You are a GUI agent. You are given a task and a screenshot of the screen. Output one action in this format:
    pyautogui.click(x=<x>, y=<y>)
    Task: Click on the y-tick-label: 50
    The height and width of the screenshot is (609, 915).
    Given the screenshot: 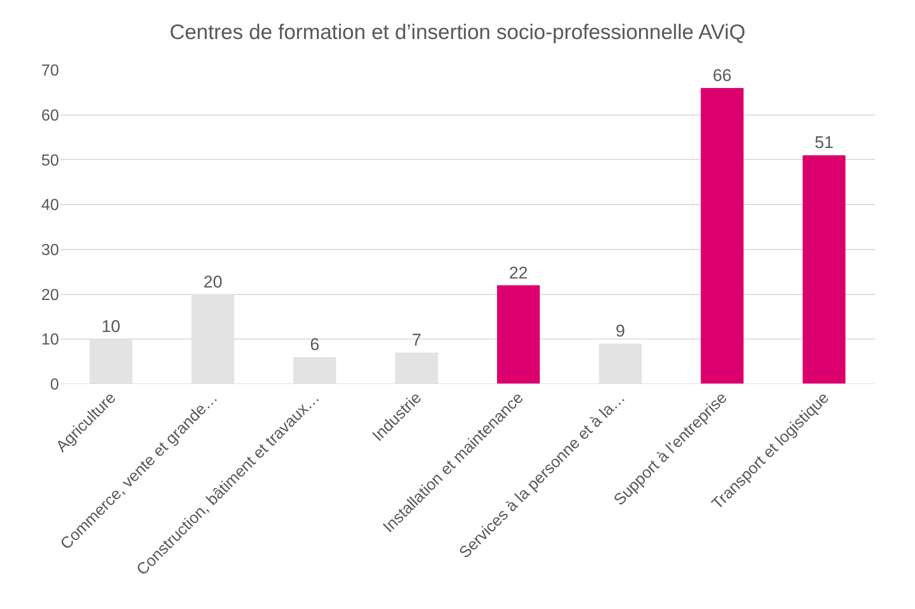 What is the action you would take?
    pyautogui.click(x=50, y=161)
    